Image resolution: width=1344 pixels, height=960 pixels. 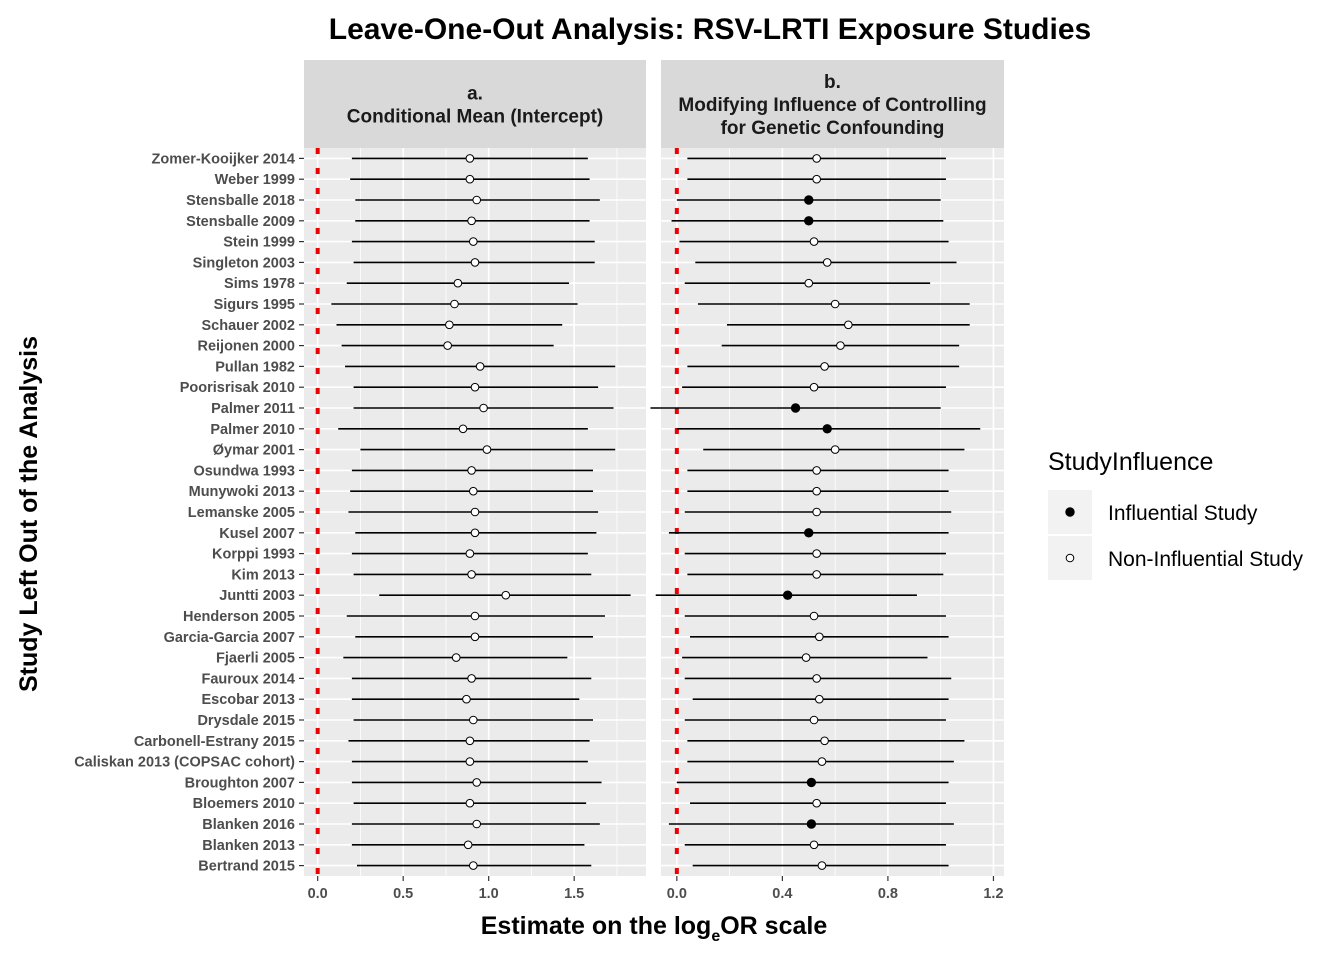 I want to click on y-tick-label: Pullan 1982, so click(x=255, y=367).